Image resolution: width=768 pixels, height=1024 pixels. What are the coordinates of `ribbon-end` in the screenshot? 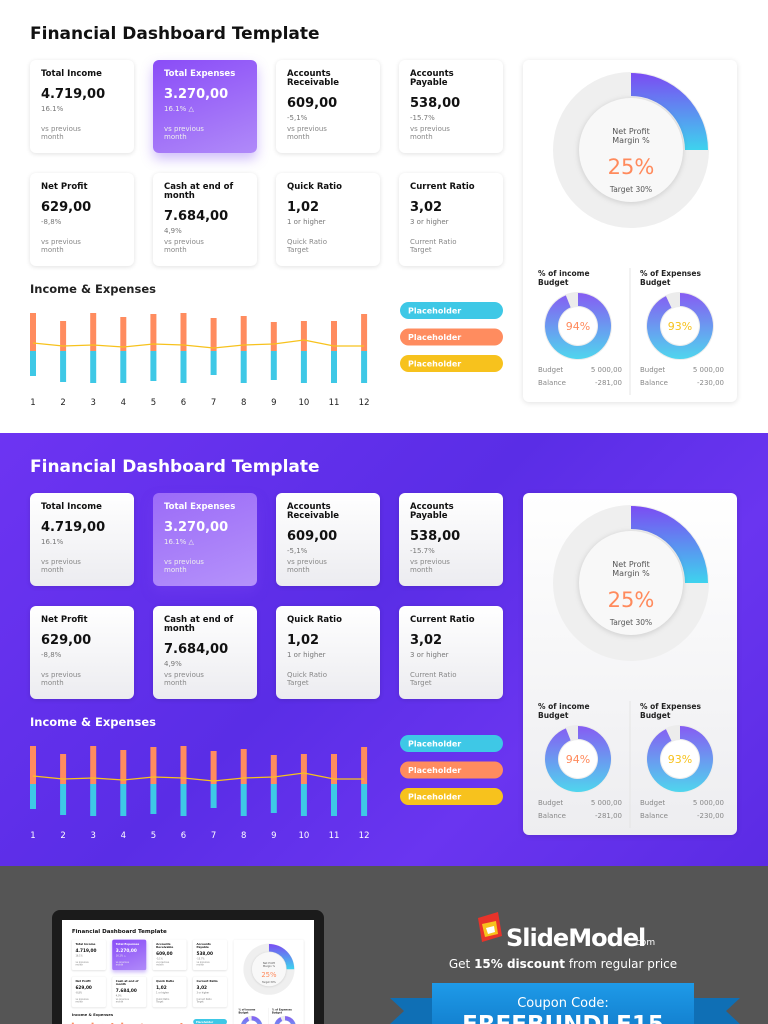 It's located at (411, 1011).